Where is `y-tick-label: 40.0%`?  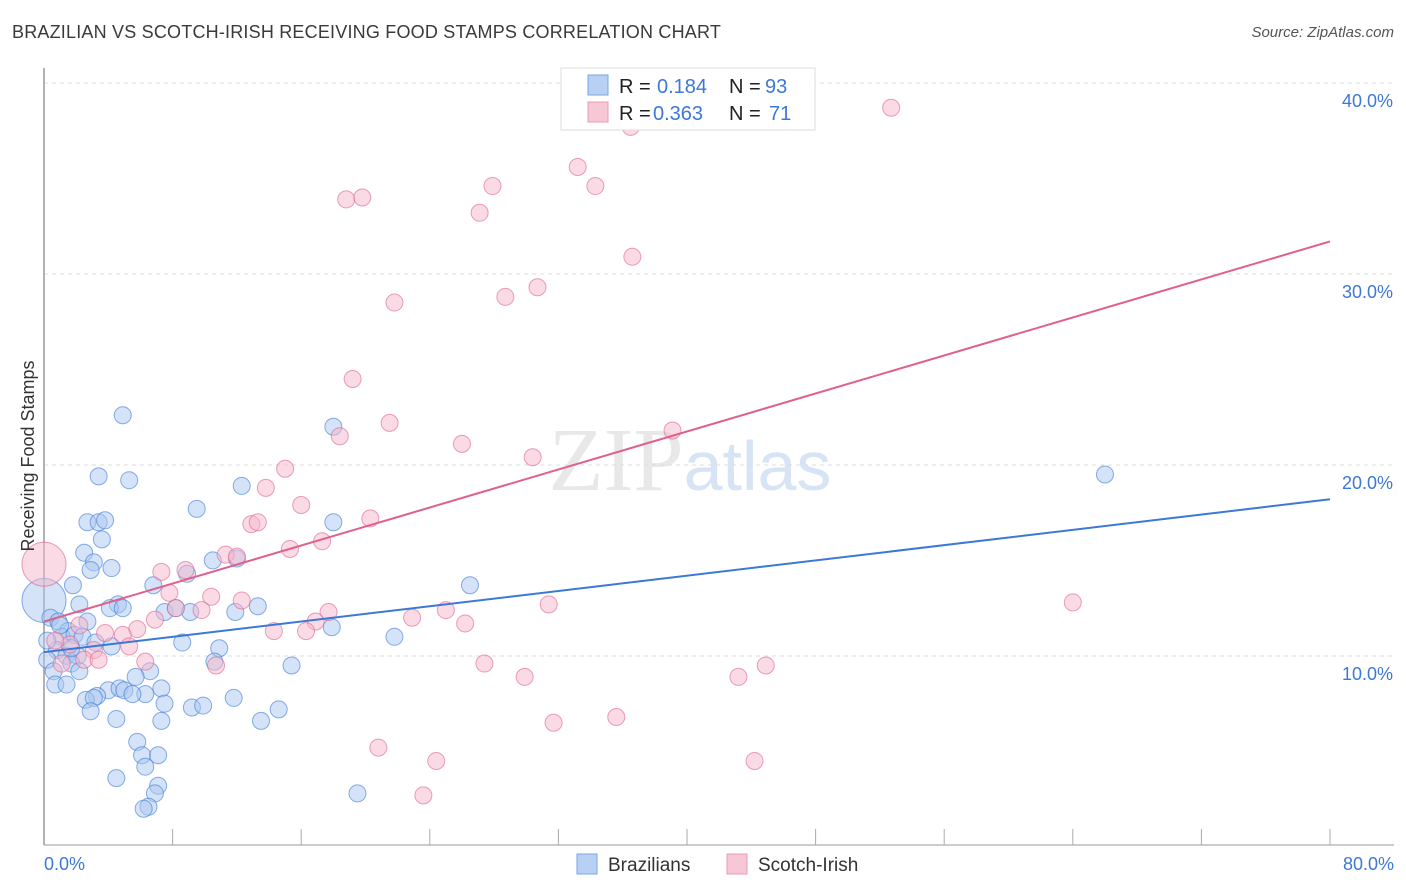 y-tick-label: 40.0% is located at coordinates (1367, 101).